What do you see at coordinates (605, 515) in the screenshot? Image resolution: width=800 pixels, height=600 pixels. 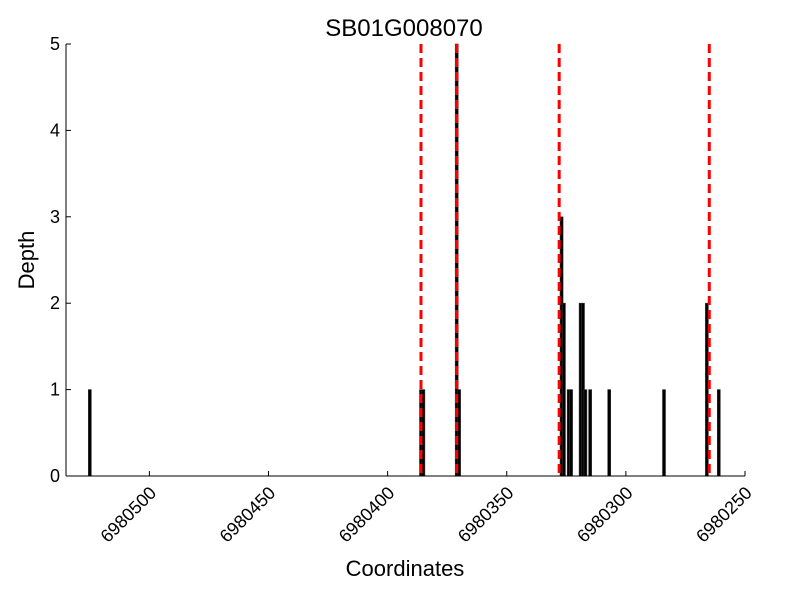 I see `x-tick-label-4: 6980300` at bounding box center [605, 515].